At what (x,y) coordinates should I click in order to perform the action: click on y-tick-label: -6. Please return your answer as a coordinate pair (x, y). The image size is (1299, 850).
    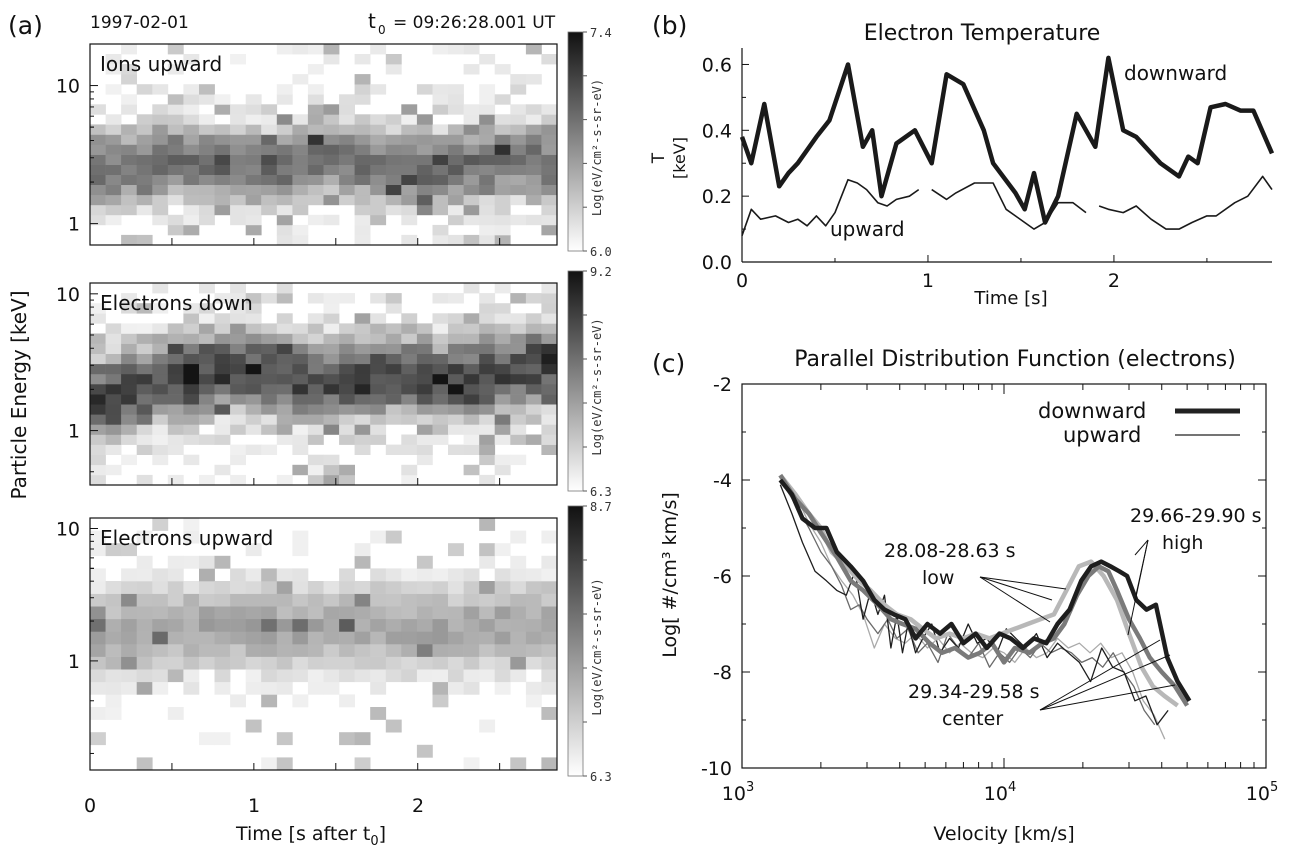
    Looking at the image, I should click on (722, 577).